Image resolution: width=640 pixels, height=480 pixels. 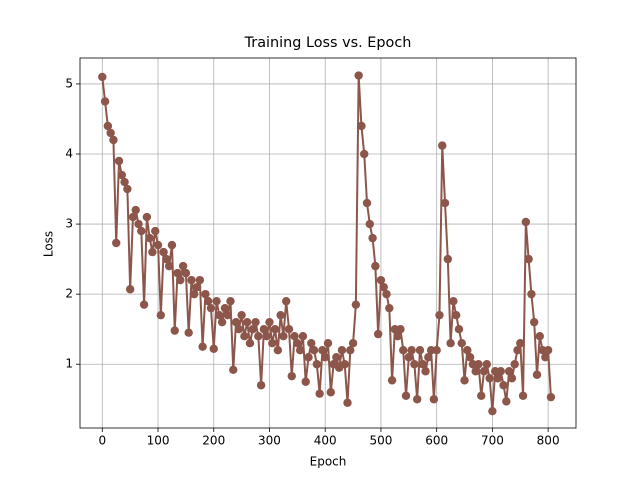 I want to click on x-tick-label: 0, so click(x=102, y=441).